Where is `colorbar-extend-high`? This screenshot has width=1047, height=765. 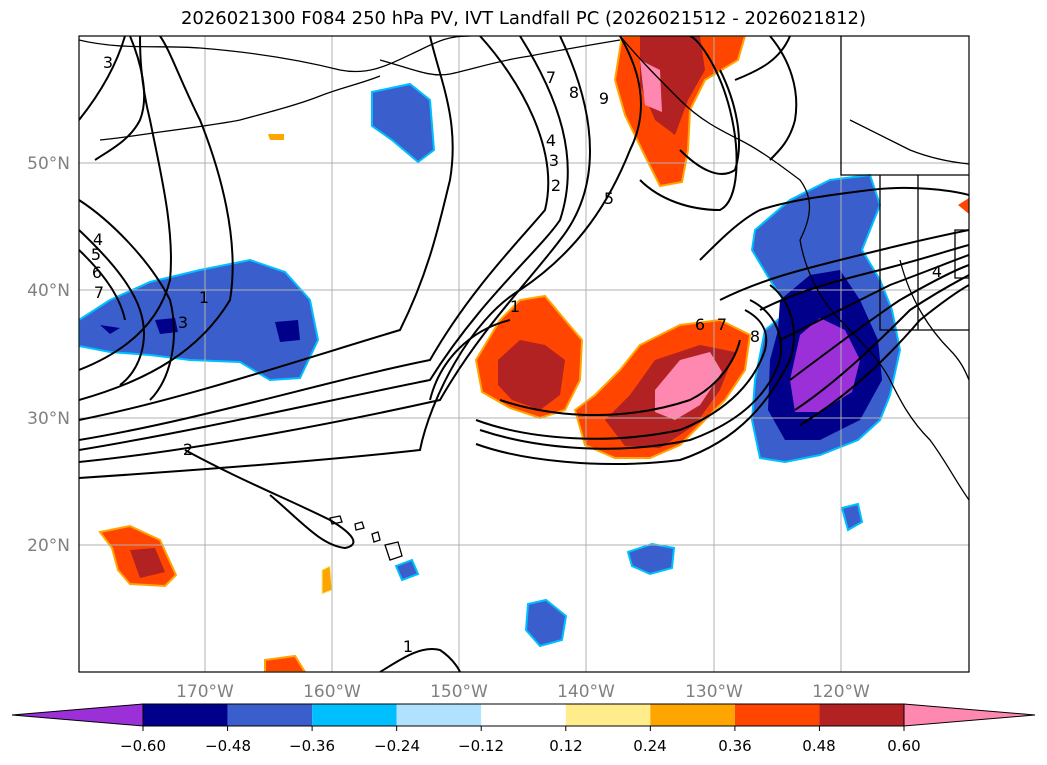
colorbar-extend-high is located at coordinates (969, 715).